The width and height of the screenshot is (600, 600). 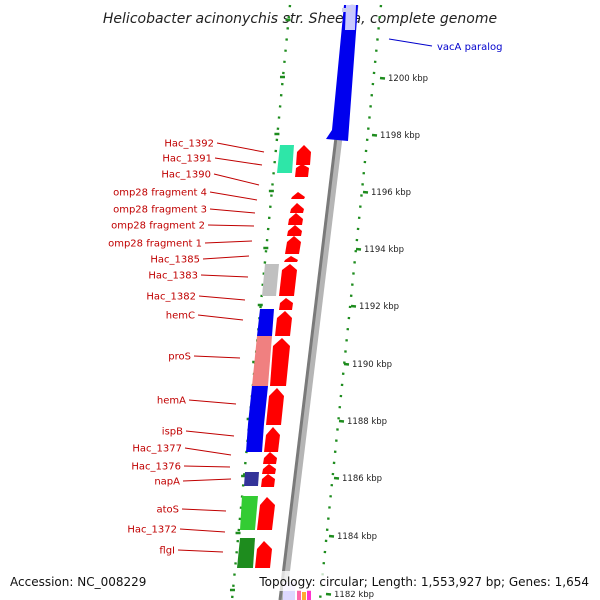 What do you see at coordinates (78, 582) in the screenshot?
I see `accession-text: Accession: NC_008229` at bounding box center [78, 582].